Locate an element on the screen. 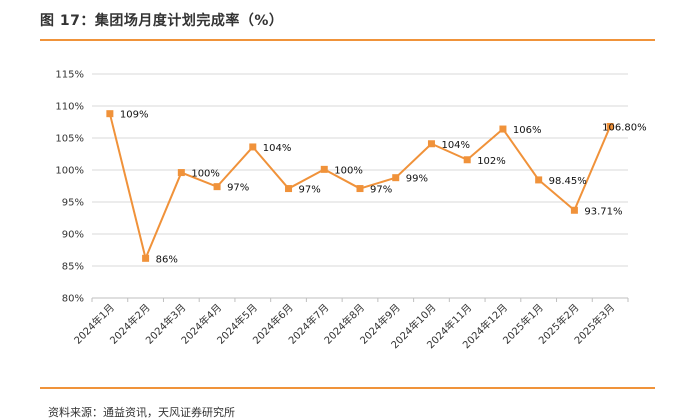 The width and height of the screenshot is (685, 420). bottom-rule is located at coordinates (347, 388).